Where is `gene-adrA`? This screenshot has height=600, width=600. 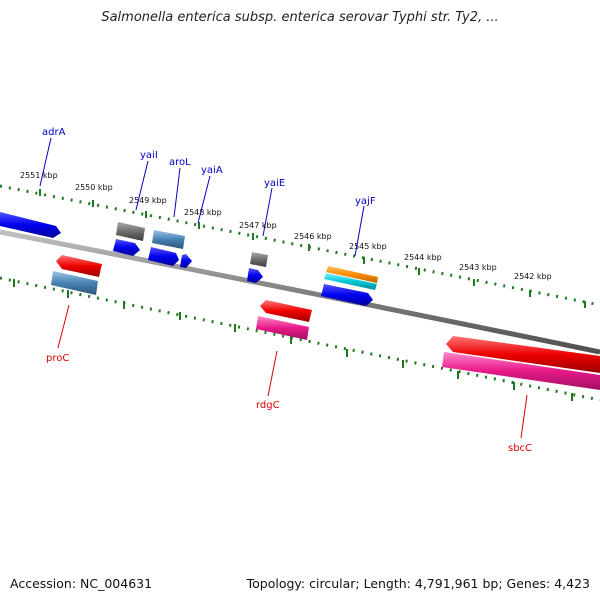
gene-adrA is located at coordinates (30, 225).